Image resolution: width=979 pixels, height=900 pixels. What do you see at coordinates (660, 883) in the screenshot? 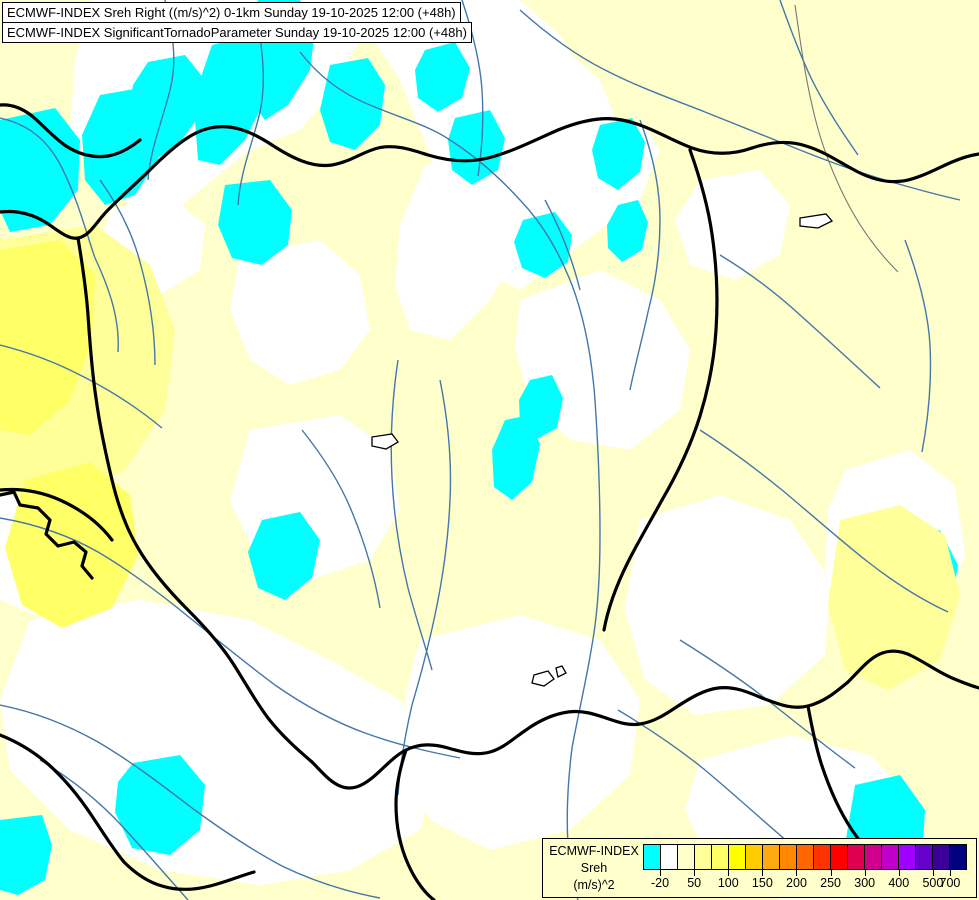
I see `colorbar-tick-label--20: -20` at bounding box center [660, 883].